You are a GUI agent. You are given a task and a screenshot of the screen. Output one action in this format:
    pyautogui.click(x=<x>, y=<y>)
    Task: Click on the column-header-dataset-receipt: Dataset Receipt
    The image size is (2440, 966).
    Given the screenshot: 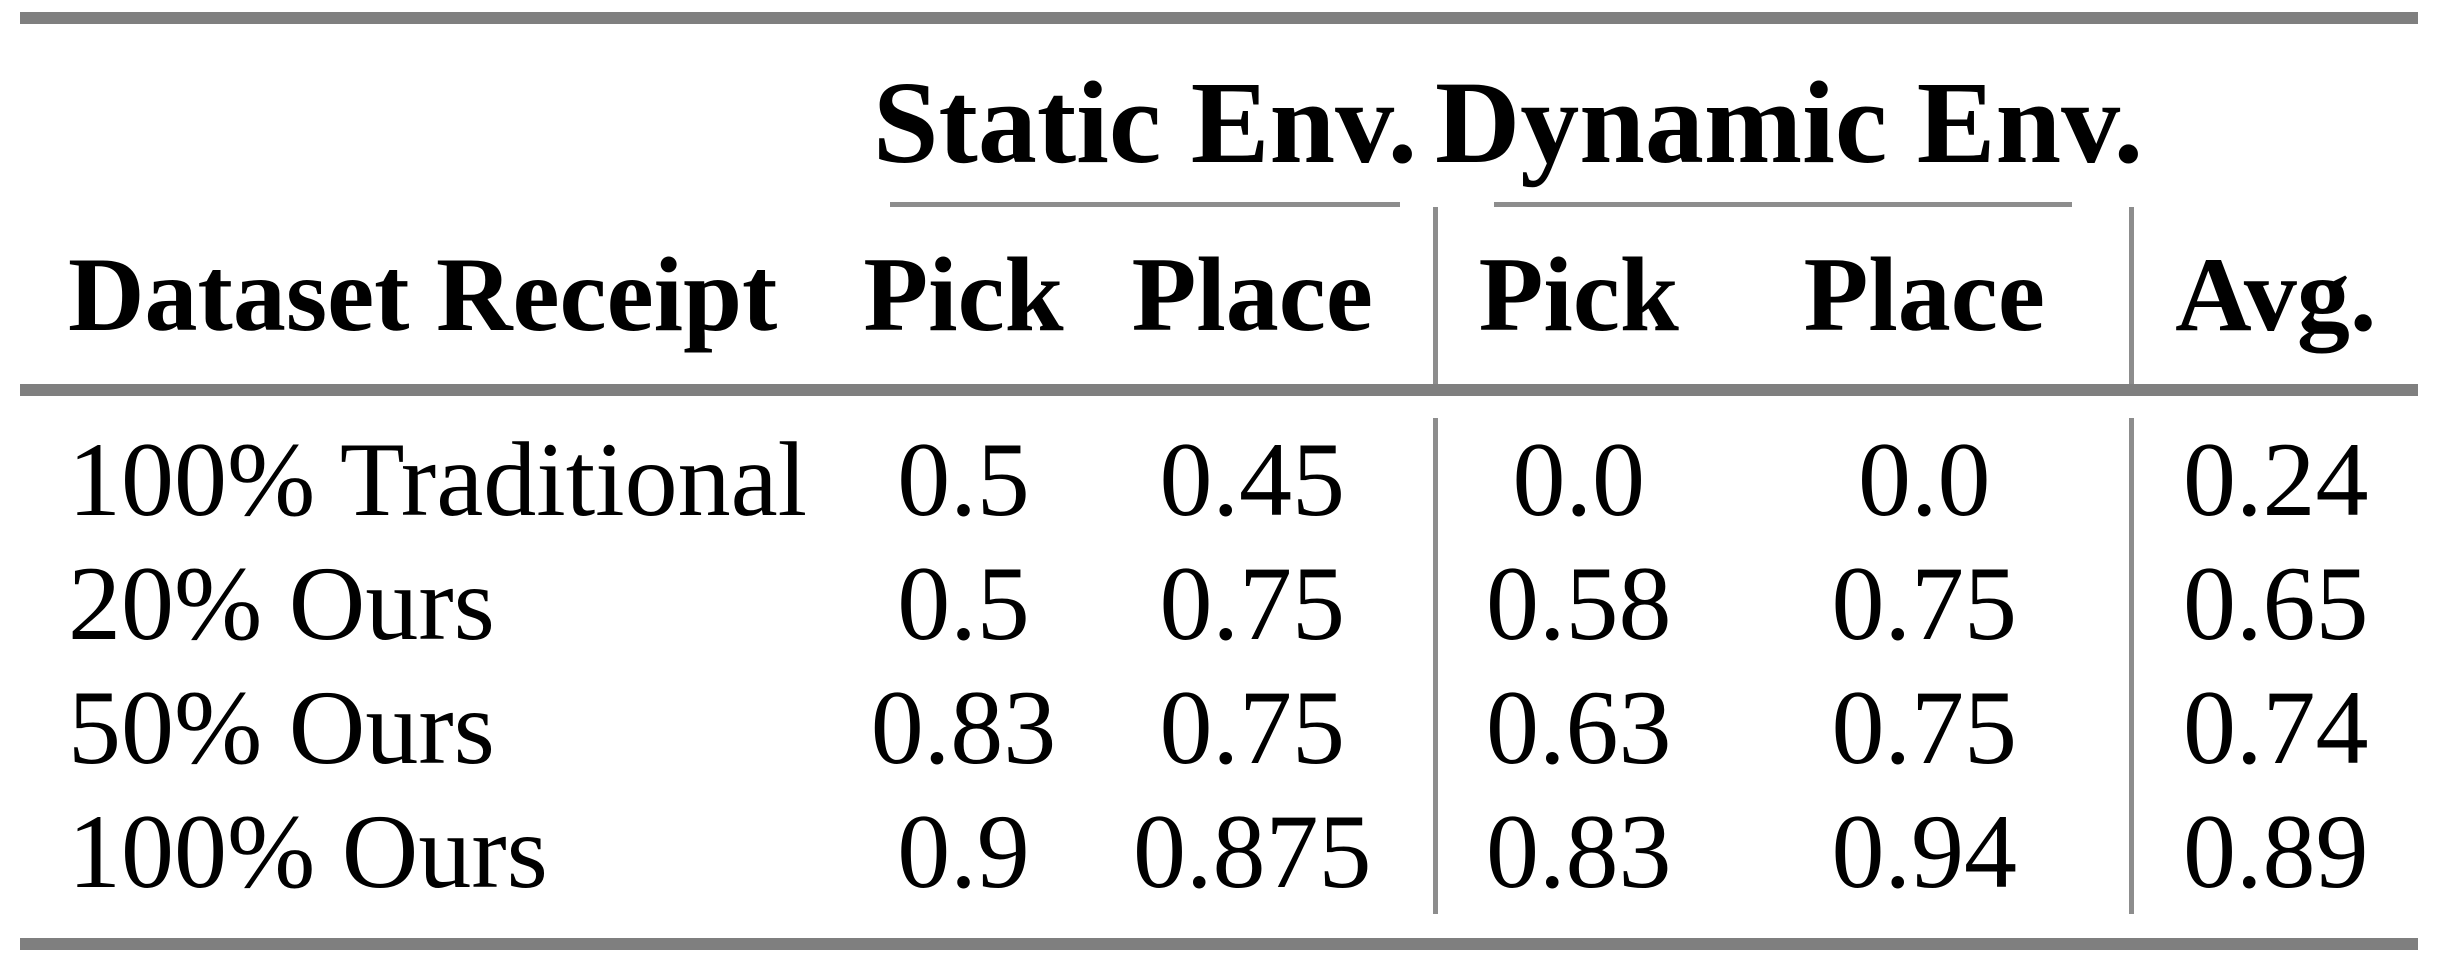 What is the action you would take?
    pyautogui.click(x=437, y=302)
    